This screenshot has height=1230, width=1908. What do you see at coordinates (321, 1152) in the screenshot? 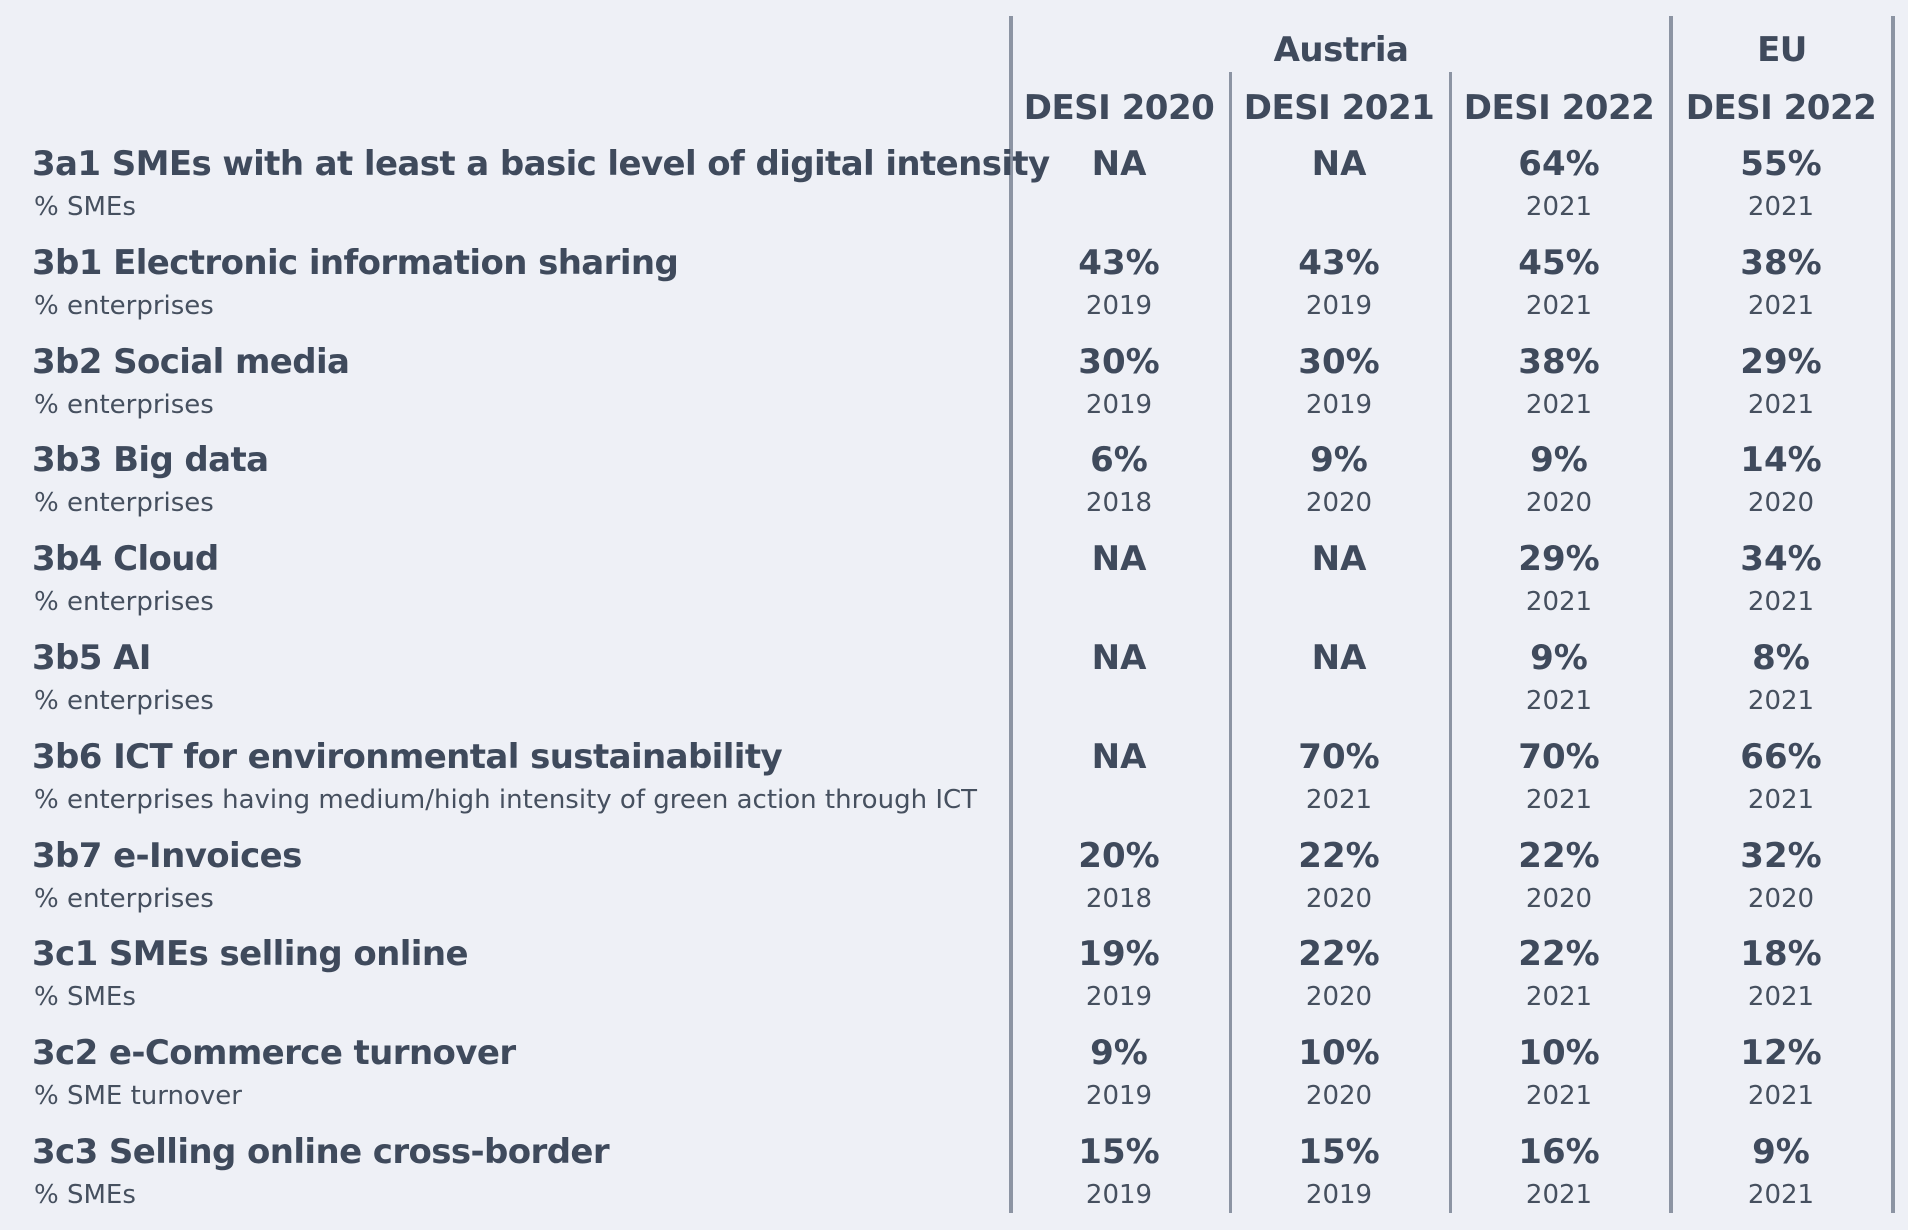
I see `row-label: 3c3 Selling online cross-border` at bounding box center [321, 1152].